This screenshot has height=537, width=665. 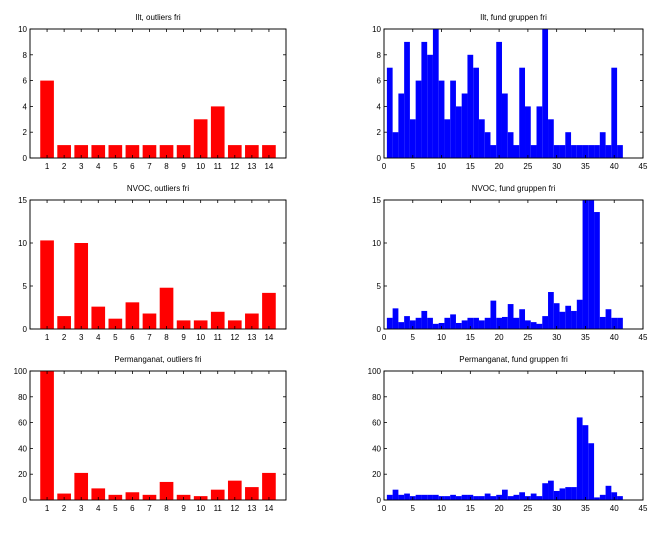 What do you see at coordinates (513, 435) in the screenshot?
I see `axes-frame-top` at bounding box center [513, 435].